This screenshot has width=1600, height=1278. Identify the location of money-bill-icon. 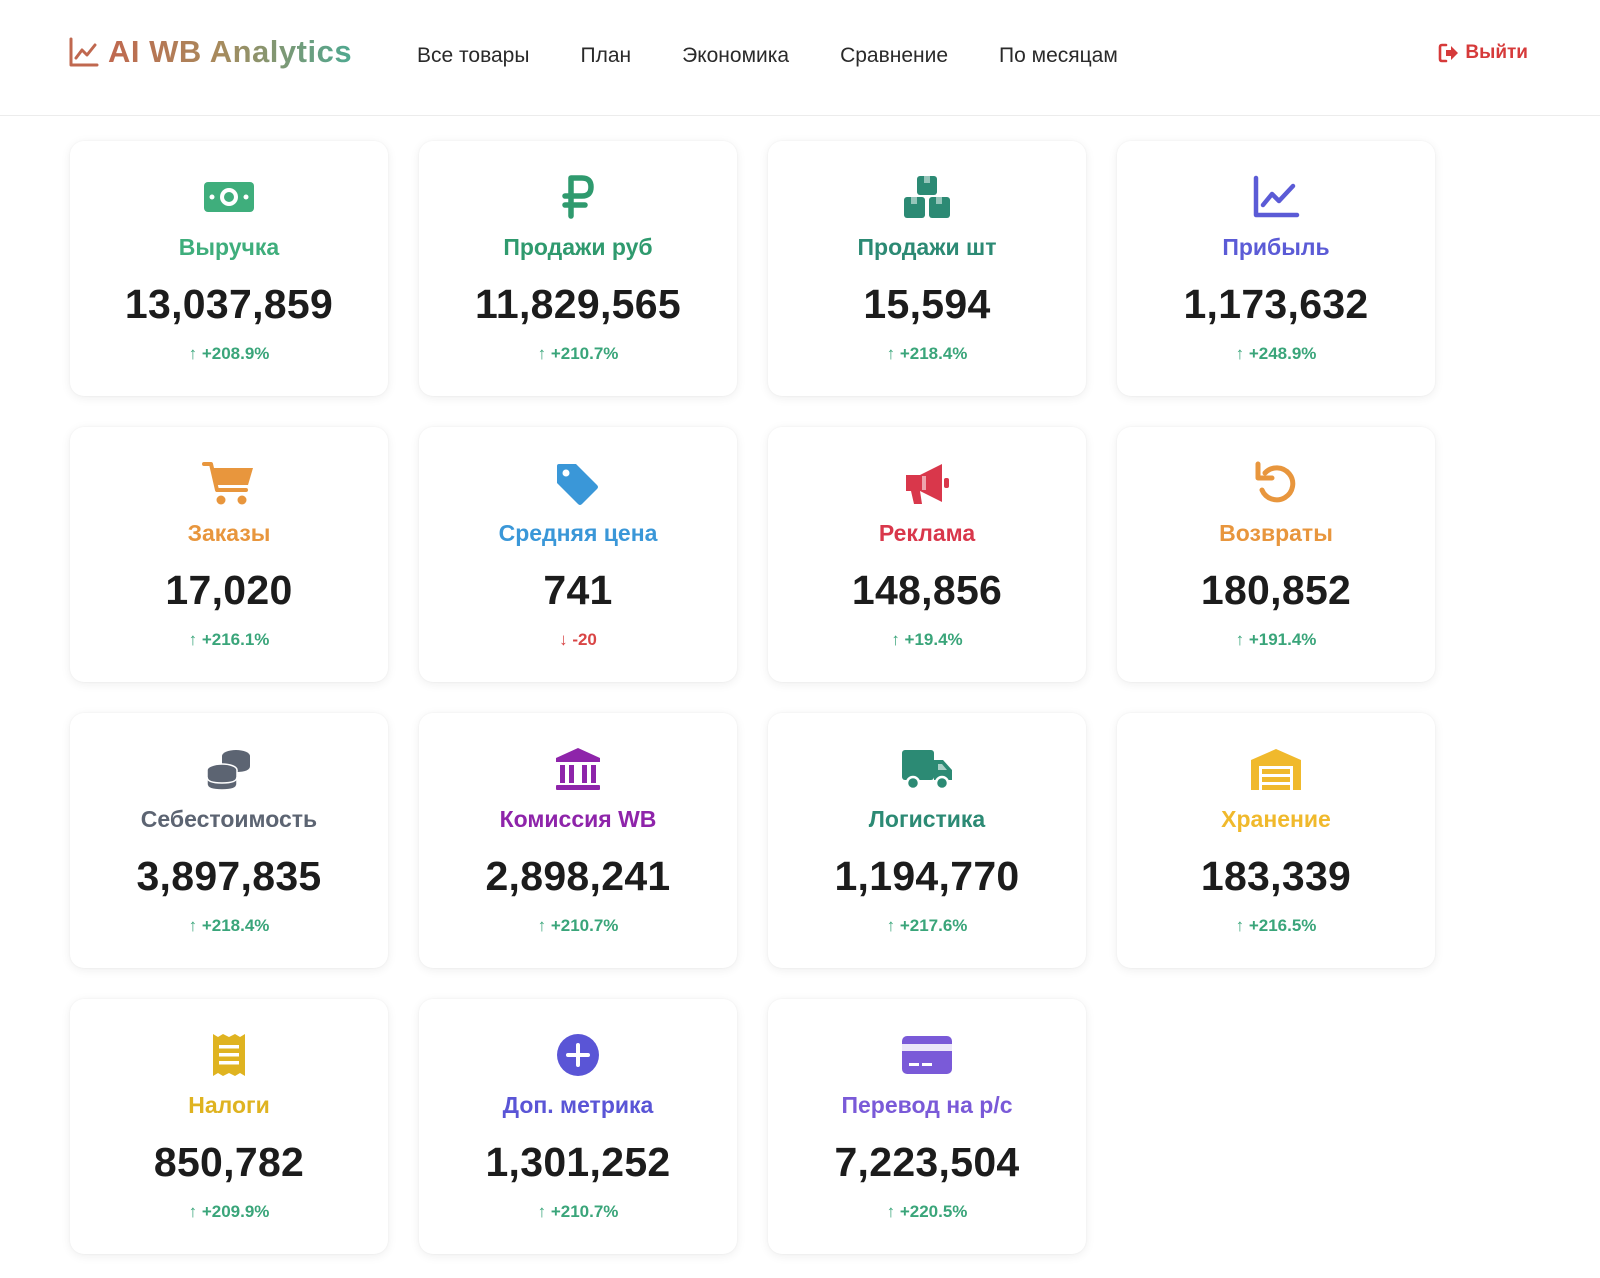
(229, 197).